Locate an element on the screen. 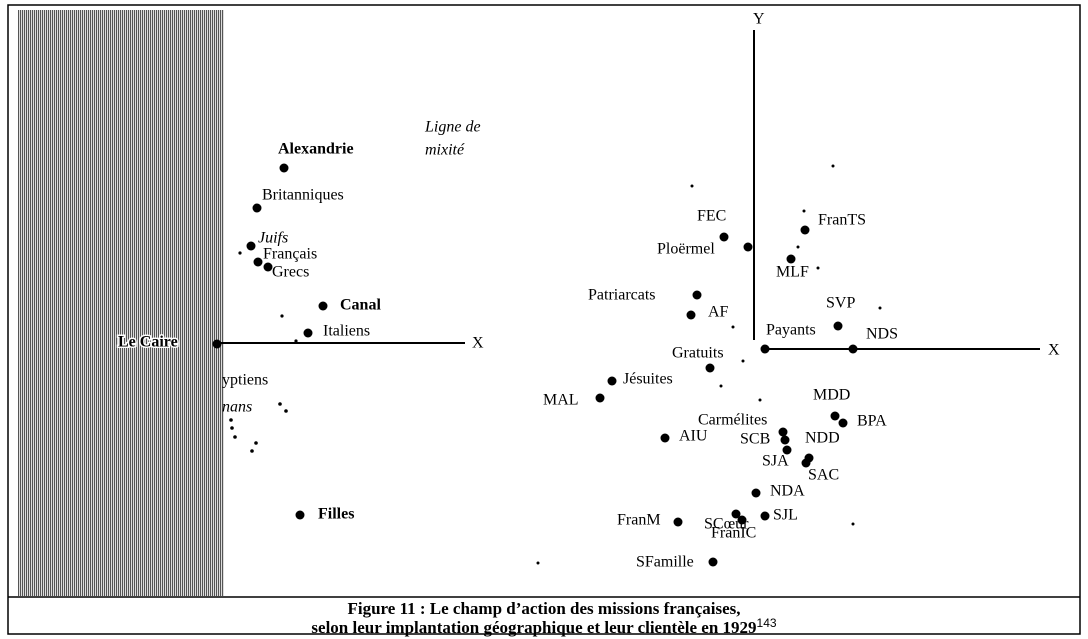 This screenshot has height=639, width=1088. point-label: MLF is located at coordinates (792, 272).